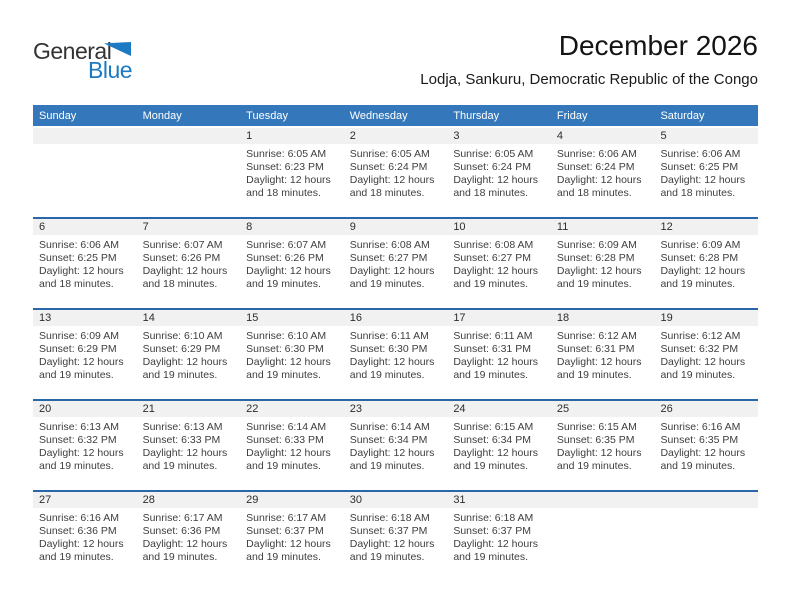 The width and height of the screenshot is (792, 612). Describe the element at coordinates (596, 427) in the screenshot. I see `sunrise-text: Sunrise: 6:15 AM` at that location.